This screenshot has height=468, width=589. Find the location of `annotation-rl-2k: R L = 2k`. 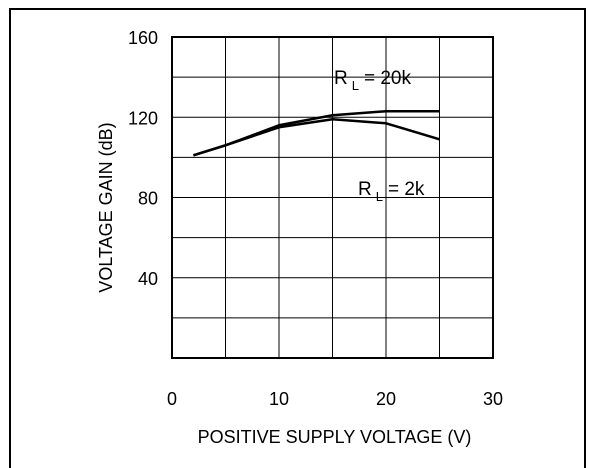

annotation-rl-2k: R L = 2k is located at coordinates (391, 191).